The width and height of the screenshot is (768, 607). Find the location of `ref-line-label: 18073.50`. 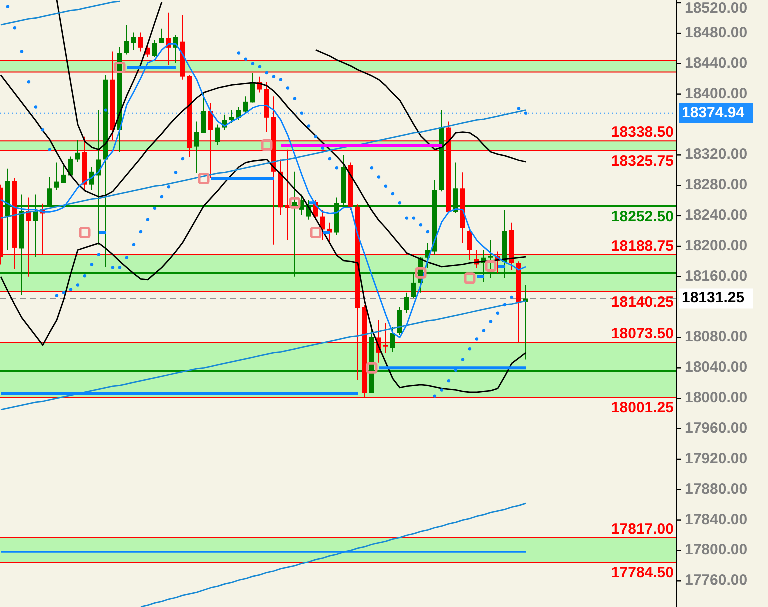

ref-line-label: 18073.50 is located at coordinates (642, 334).